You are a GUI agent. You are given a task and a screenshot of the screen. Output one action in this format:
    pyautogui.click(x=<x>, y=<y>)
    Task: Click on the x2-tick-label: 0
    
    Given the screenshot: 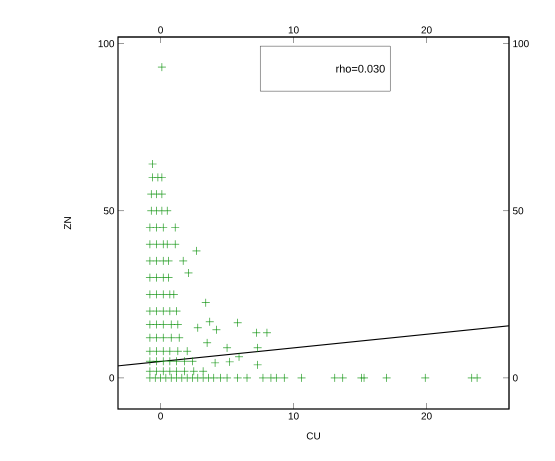 What is the action you would take?
    pyautogui.click(x=160, y=416)
    